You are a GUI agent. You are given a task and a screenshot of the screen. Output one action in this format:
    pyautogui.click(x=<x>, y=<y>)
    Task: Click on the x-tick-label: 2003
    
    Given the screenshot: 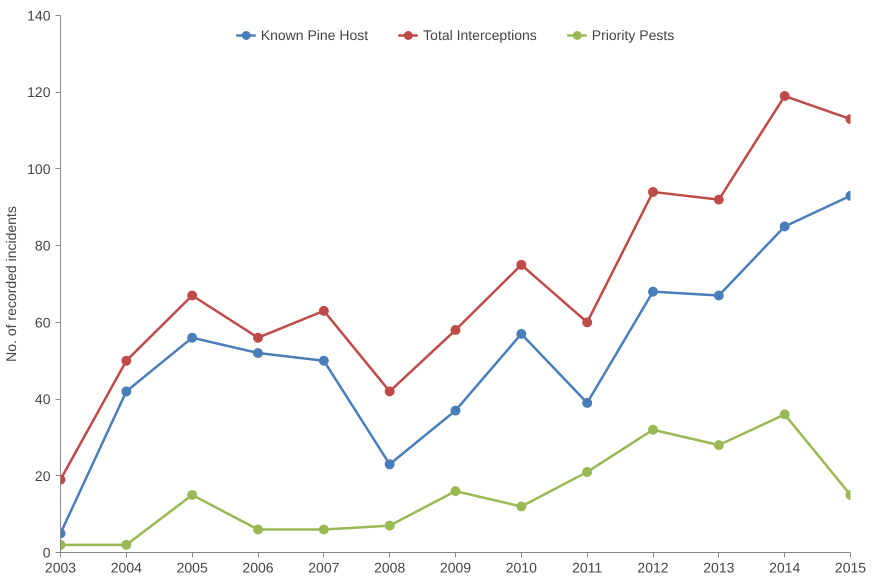 What is the action you would take?
    pyautogui.click(x=60, y=568)
    